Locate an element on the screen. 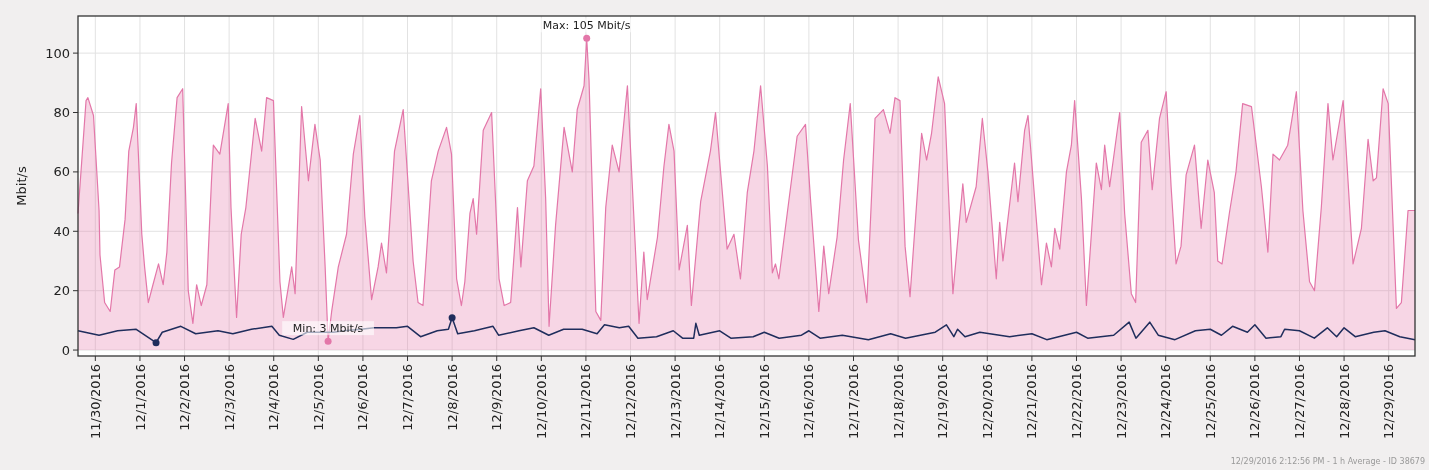  y-tick-label: 100 is located at coordinates (57, 53).